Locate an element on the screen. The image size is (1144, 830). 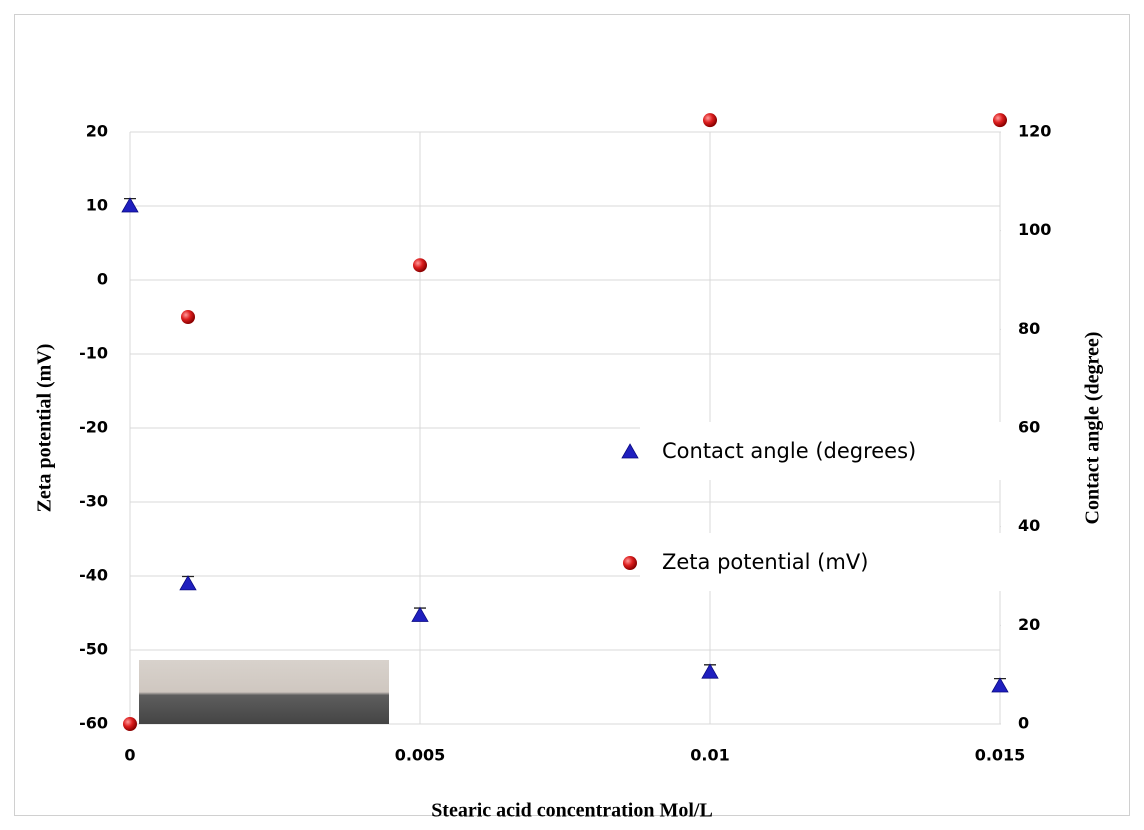
y2-tick-label: 20 is located at coordinates (1029, 624).